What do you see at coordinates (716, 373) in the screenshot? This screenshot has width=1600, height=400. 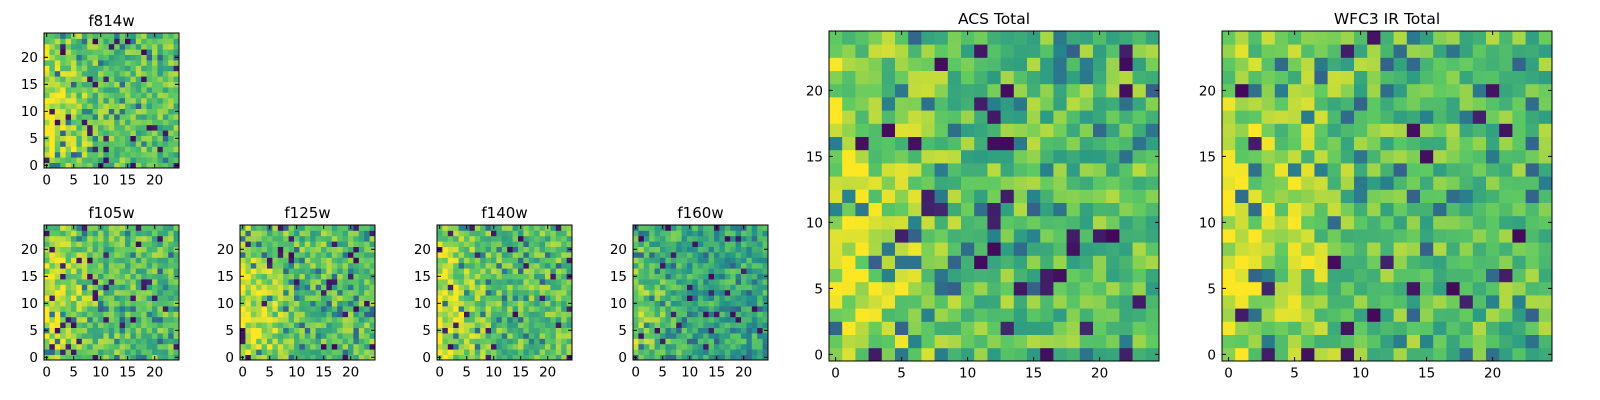 I see `x-tick-label: 15` at bounding box center [716, 373].